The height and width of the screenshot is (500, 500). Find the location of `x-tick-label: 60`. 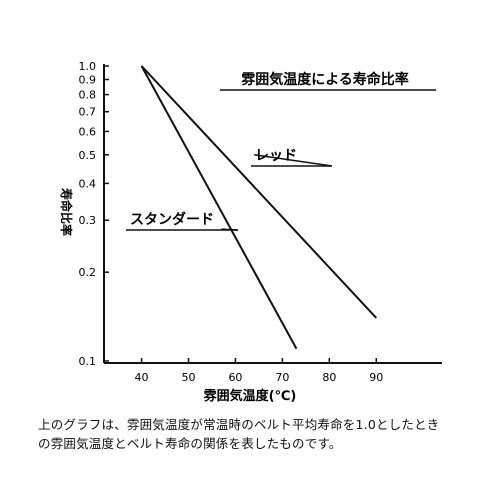

x-tick-label: 60 is located at coordinates (235, 377).